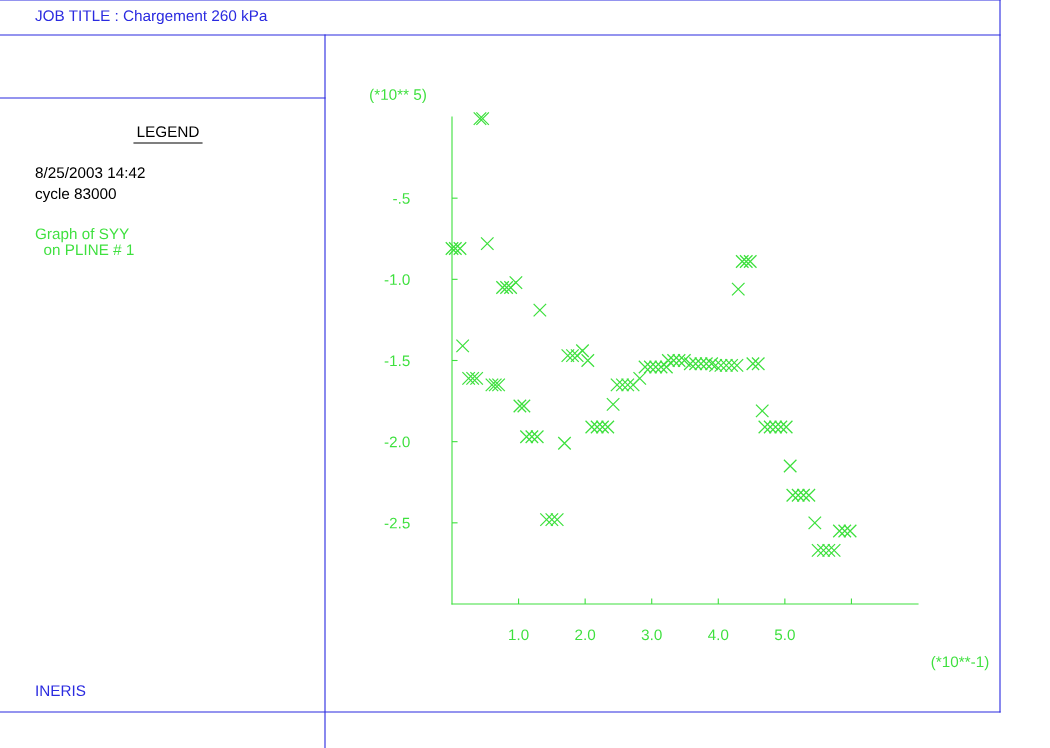  I want to click on y-tick-label: -2.5, so click(397, 523).